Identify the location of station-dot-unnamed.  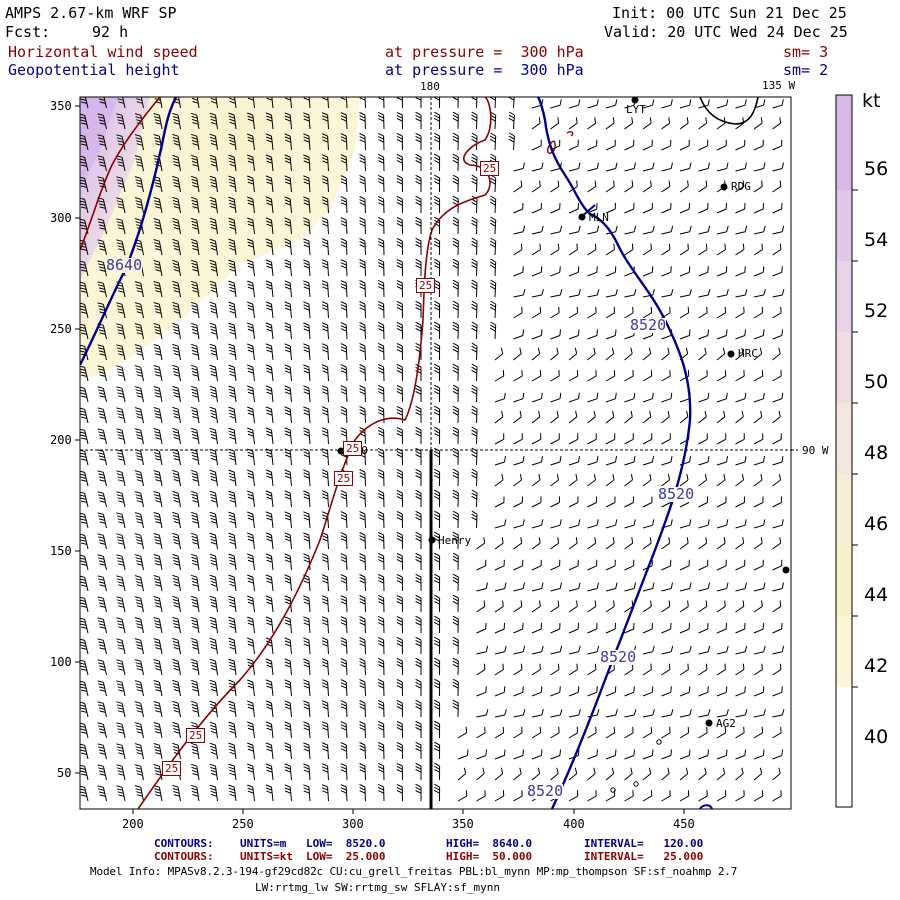
(786, 570).